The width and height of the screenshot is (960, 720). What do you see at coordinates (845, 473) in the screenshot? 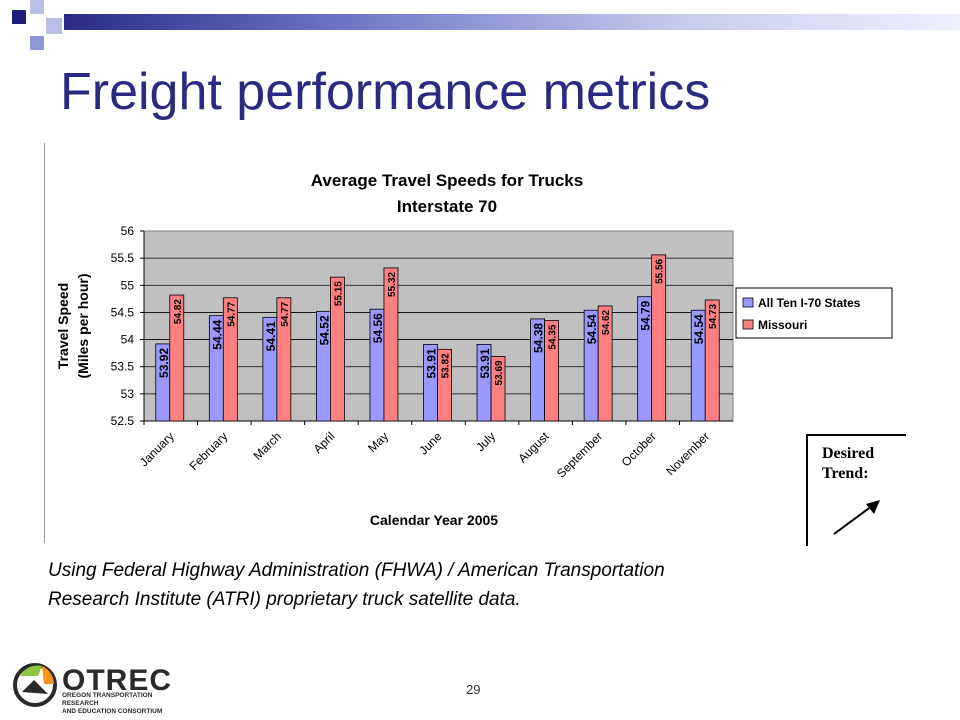
I see `desired-label-line2: Trend:` at bounding box center [845, 473].